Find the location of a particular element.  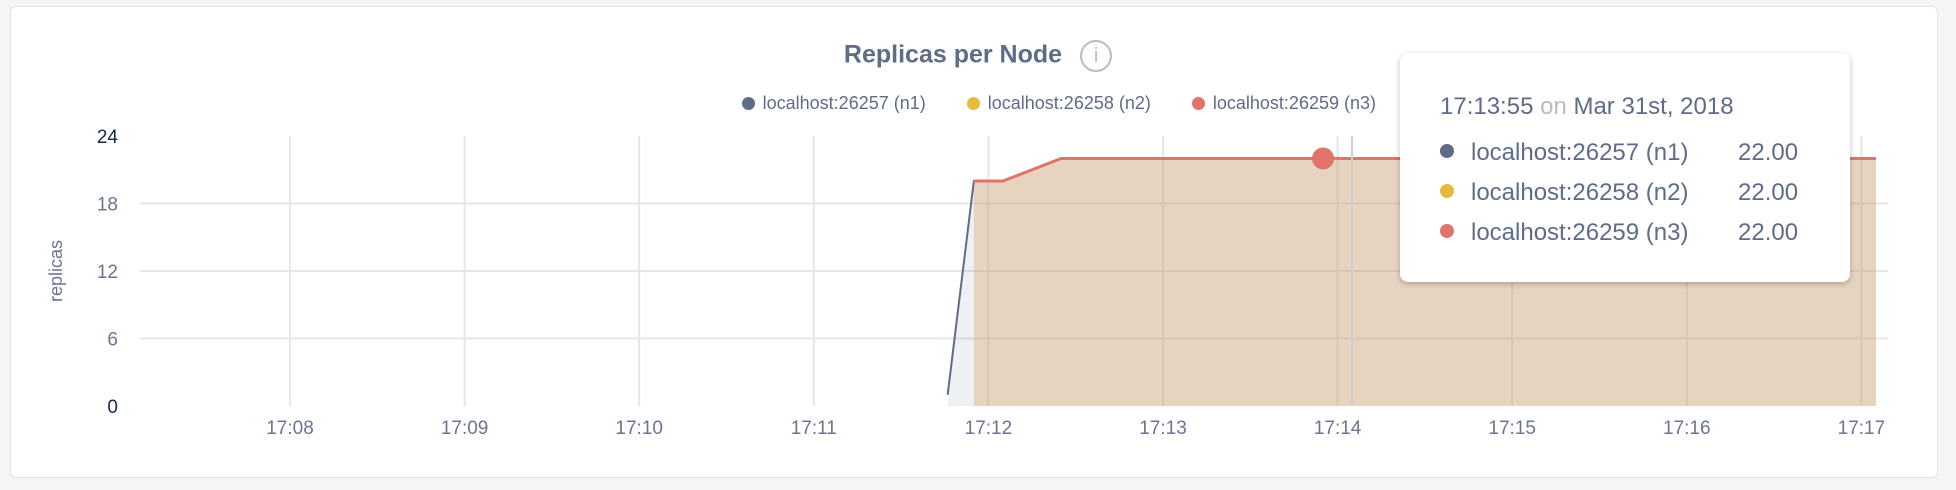

x-tick-label: 17:08 is located at coordinates (290, 428).